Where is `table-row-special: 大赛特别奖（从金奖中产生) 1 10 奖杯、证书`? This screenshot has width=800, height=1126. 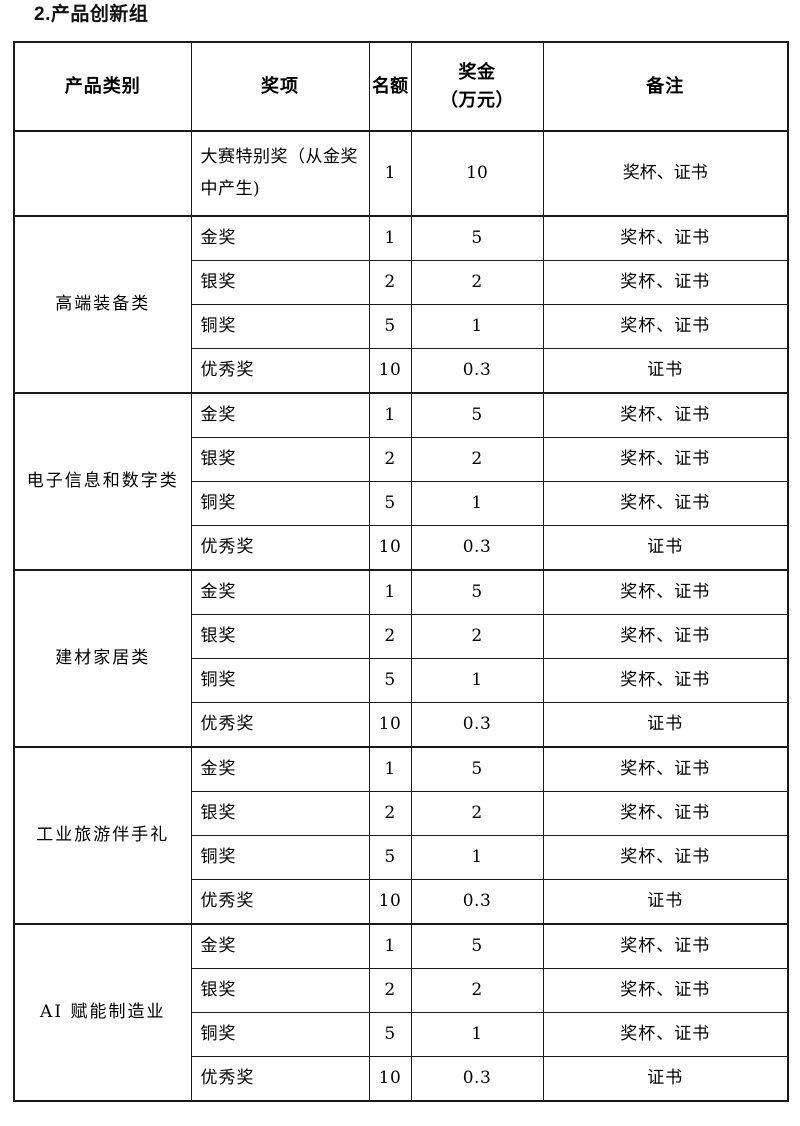
table-row-special: 大赛特别奖（从金奖中产生) 1 10 奖杯、证书 is located at coordinates (401, 173).